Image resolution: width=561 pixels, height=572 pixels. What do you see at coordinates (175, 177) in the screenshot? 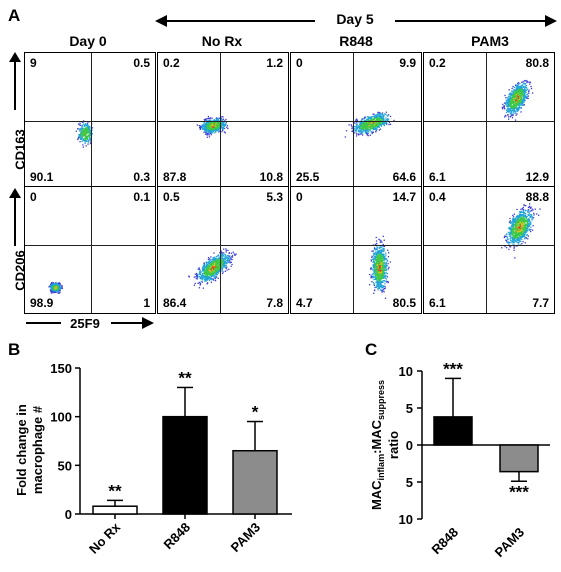
I see `quadrant-value: 87.8` at bounding box center [175, 177].